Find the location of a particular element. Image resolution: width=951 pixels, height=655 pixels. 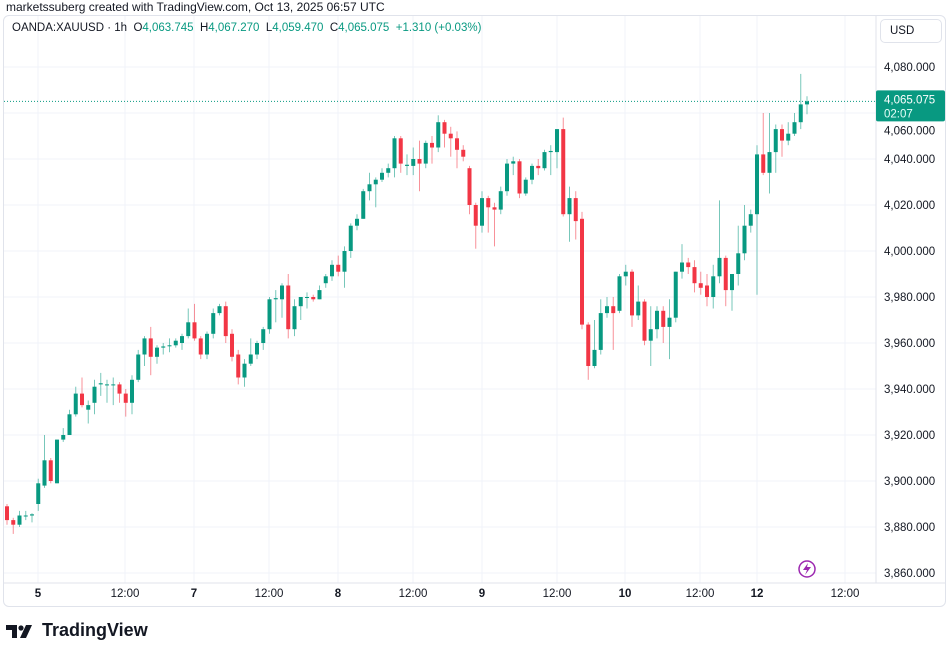

symbol-label: OANDA:XAUUSD · 1h is located at coordinates (70, 28).